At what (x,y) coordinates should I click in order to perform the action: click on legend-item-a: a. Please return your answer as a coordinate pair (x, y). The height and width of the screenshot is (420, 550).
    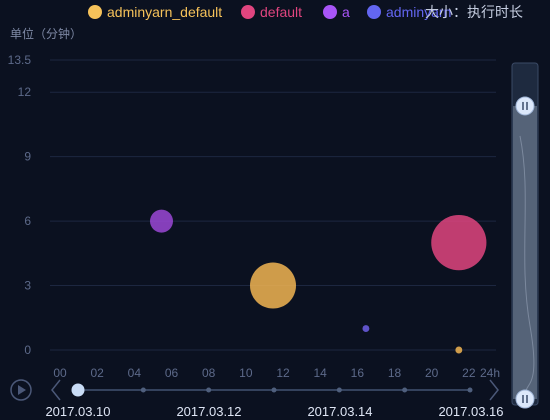
    Looking at the image, I should click on (336, 12).